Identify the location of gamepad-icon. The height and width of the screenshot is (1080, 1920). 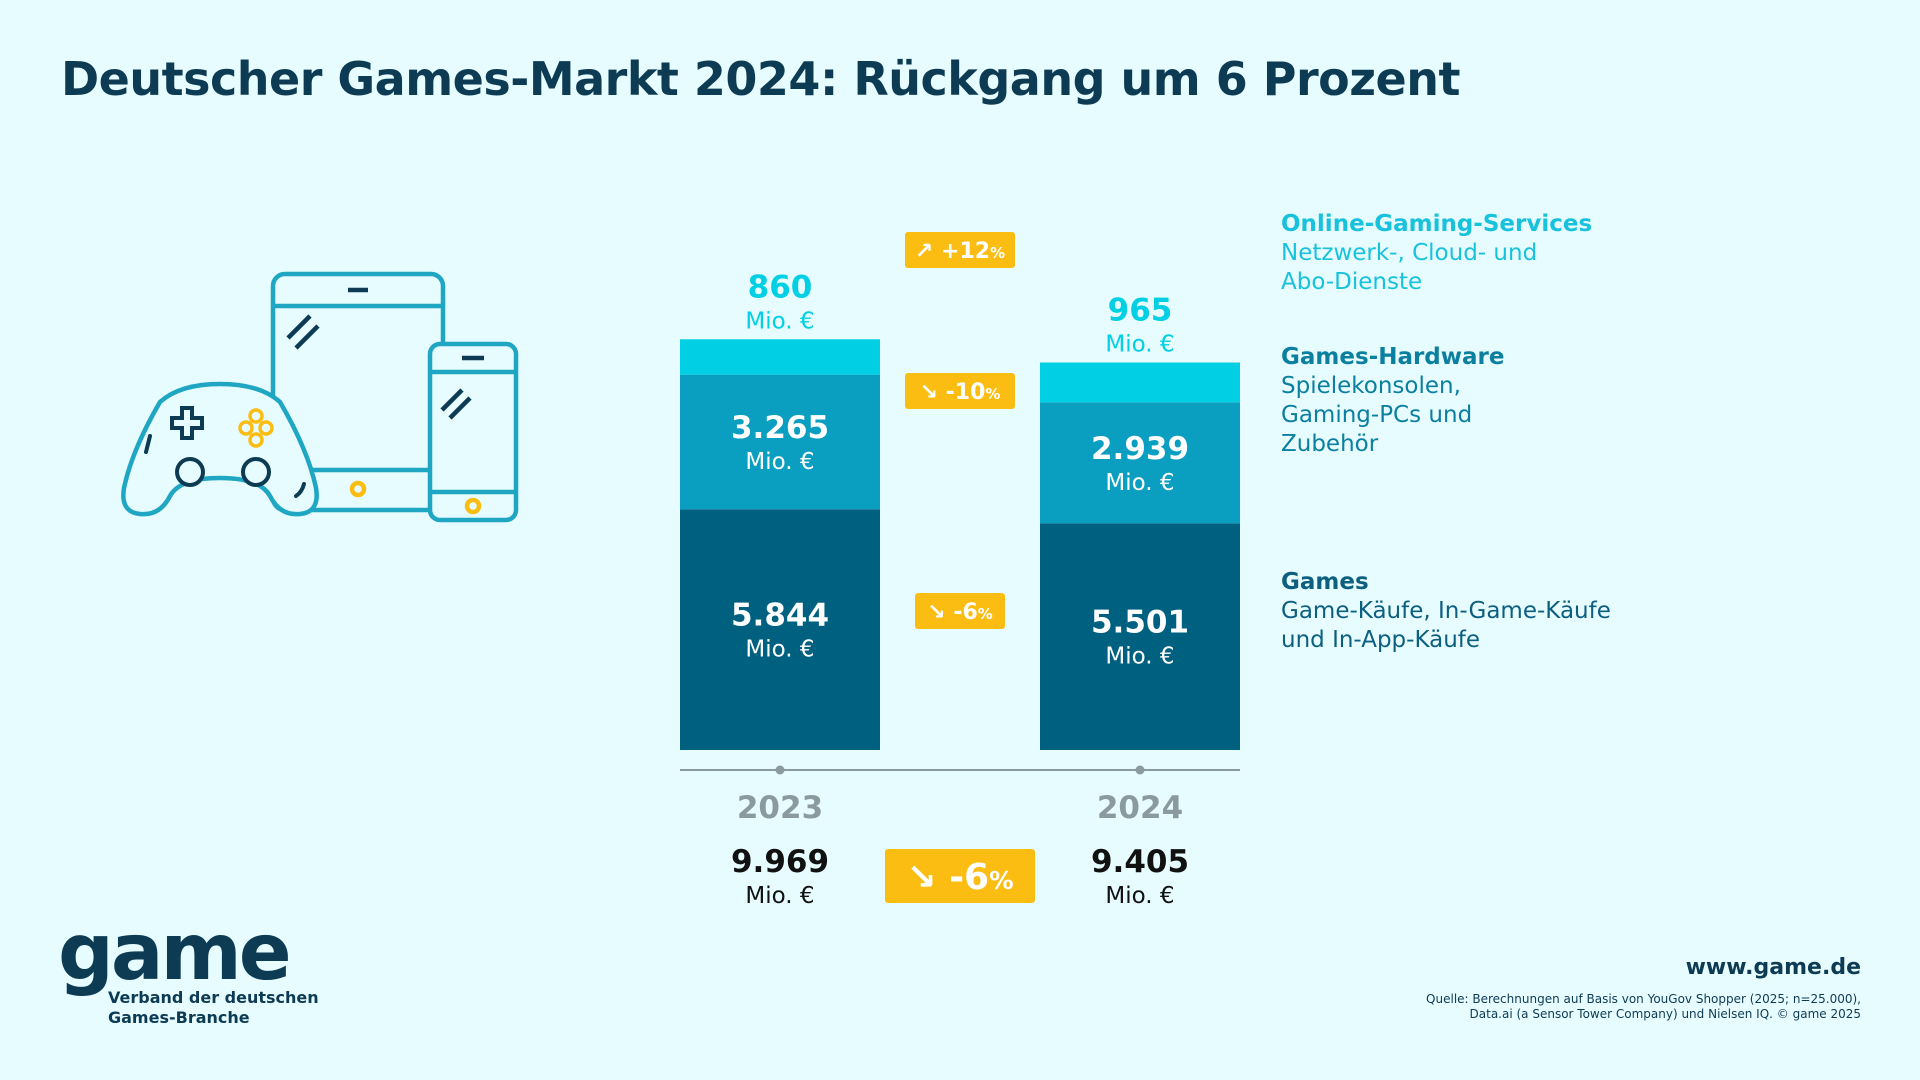
(220, 449).